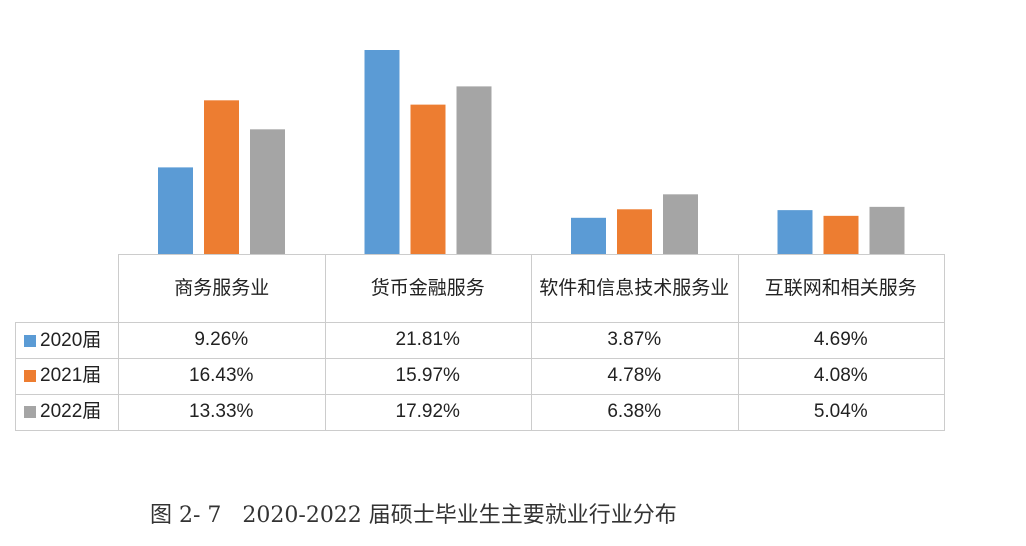 Image resolution: width=1026 pixels, height=546 pixels. I want to click on legend-entry: 2020届, so click(67, 340).